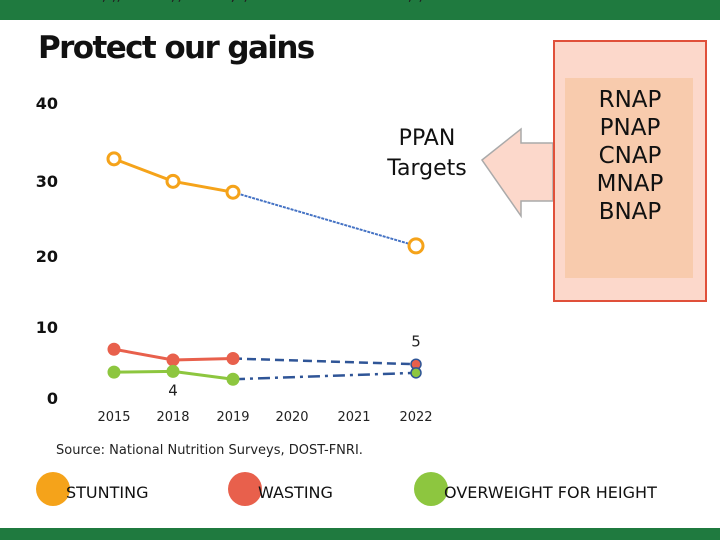 This screenshot has height=540, width=720. I want to click on x-tick-label: 2020, so click(291, 417).